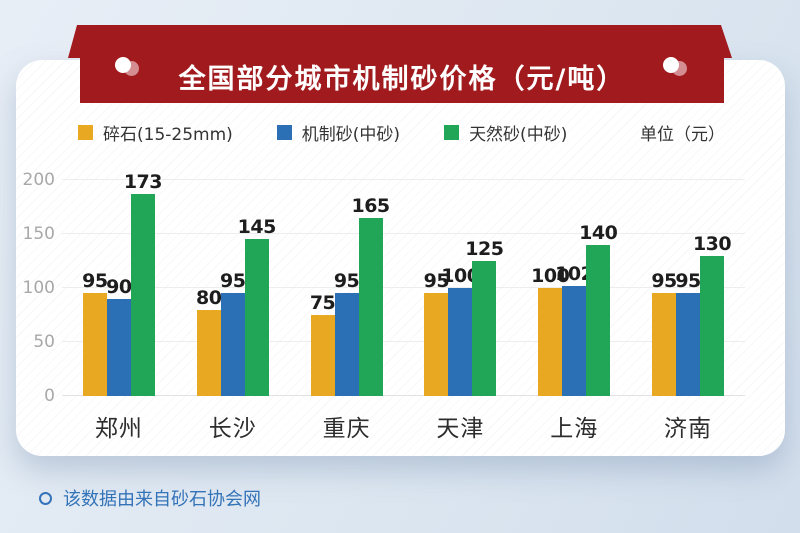 The height and width of the screenshot is (533, 800). Describe the element at coordinates (38, 180) in the screenshot. I see `y-tick-label: 200` at that location.